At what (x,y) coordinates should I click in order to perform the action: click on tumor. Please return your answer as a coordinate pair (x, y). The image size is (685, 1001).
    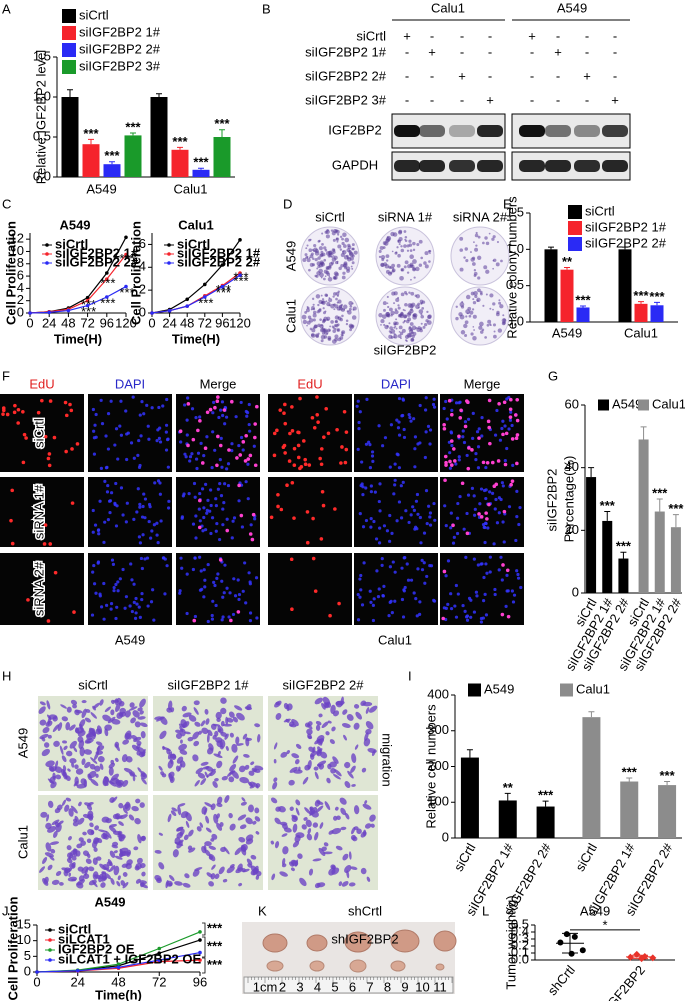
    Looking at the image, I should click on (405, 941).